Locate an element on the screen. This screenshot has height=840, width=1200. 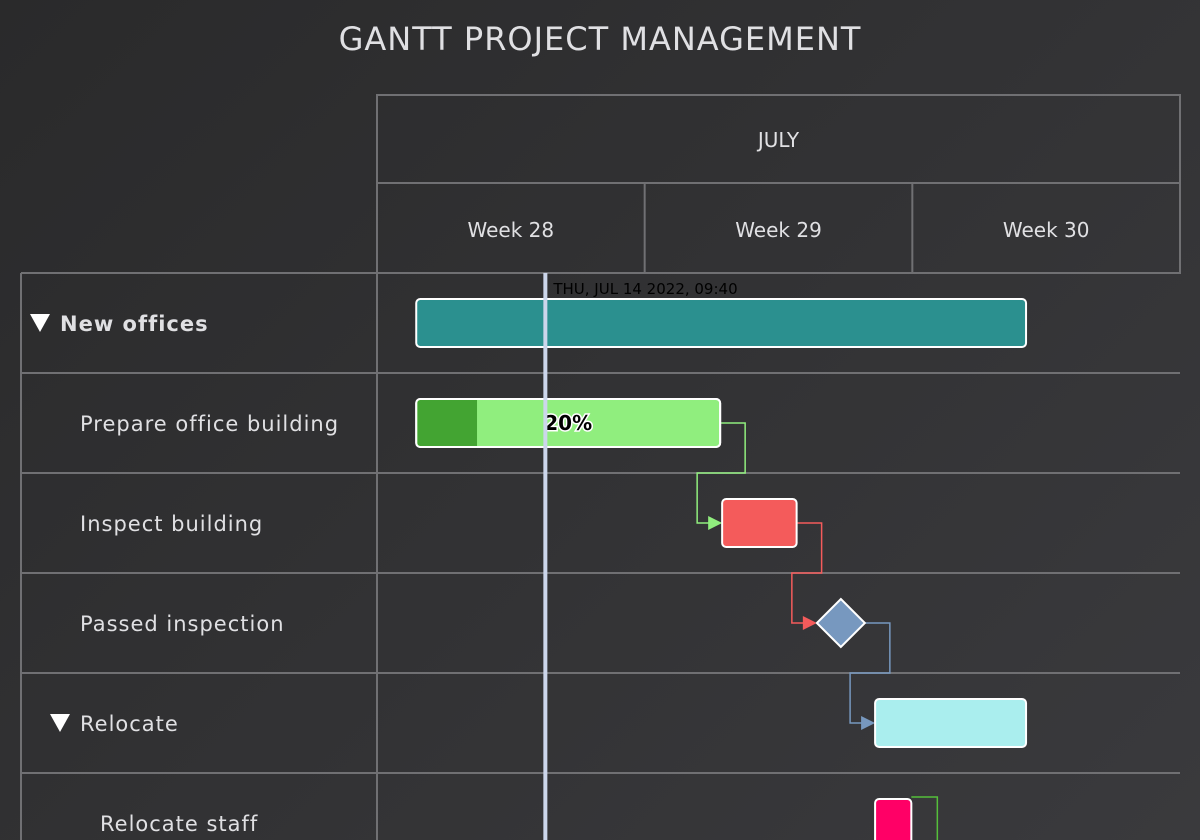
category-label: New offices is located at coordinates (134, 324).